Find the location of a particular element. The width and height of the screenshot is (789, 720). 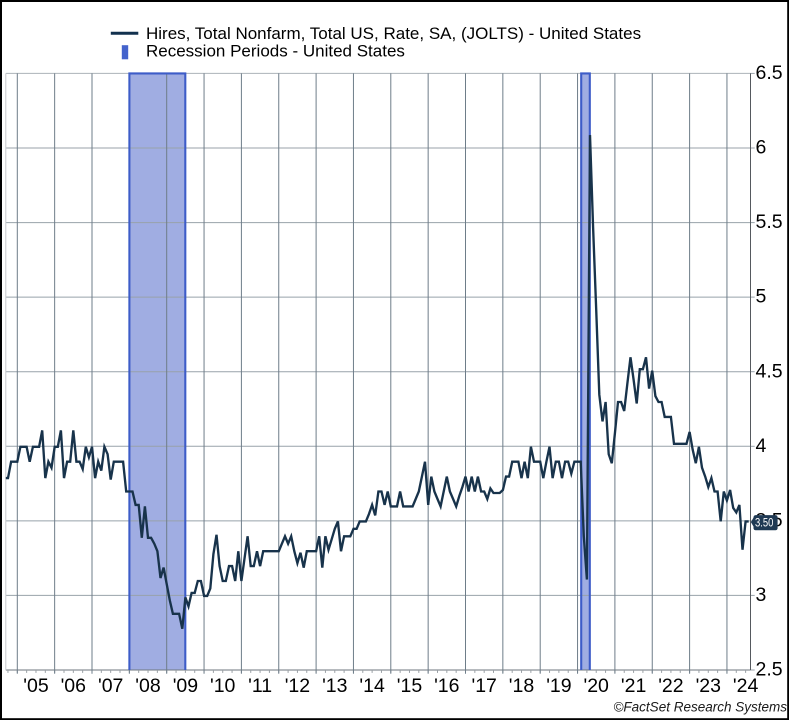

svg-text:Recession Periods - United Sta: Recession Periods - United States is located at coordinates (275, 51).